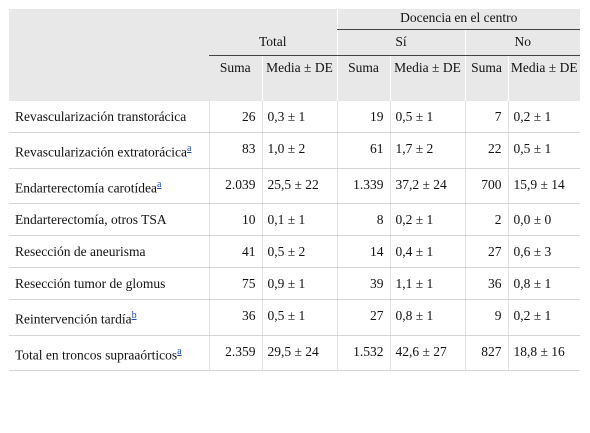 The image size is (590, 433). Describe the element at coordinates (235, 150) in the screenshot. I see `cell-total-suma: 83` at that location.